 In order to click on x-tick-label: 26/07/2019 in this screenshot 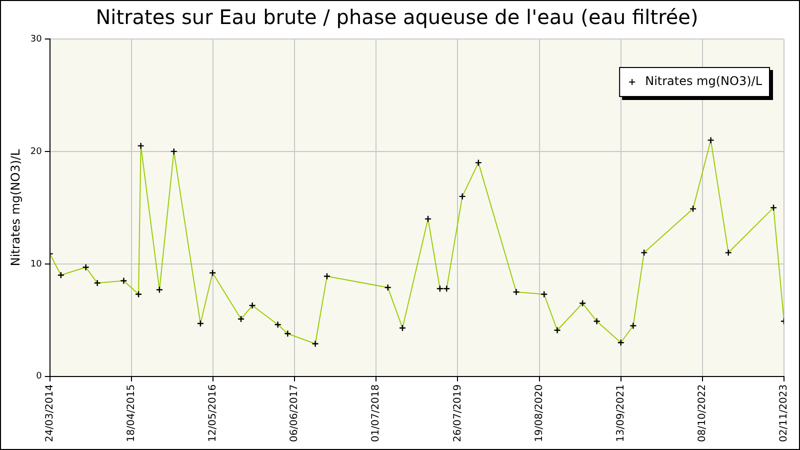, I will do `click(458, 413)`.